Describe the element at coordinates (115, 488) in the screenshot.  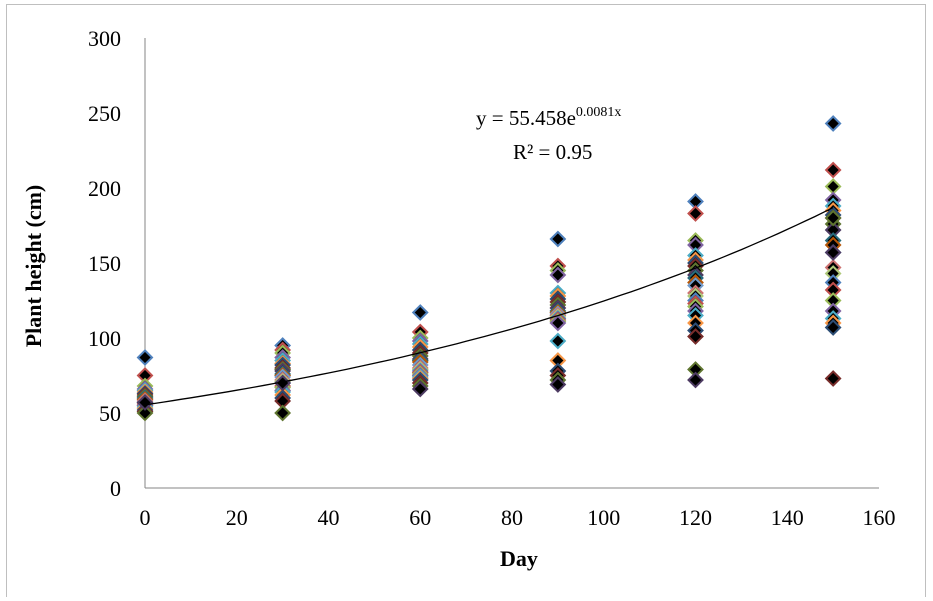
I see `y-tick-label: 0` at that location.